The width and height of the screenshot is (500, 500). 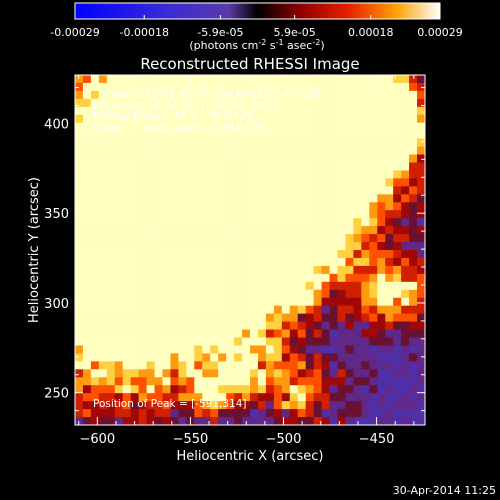 I want to click on colorbar-tick-label: 0.00029, so click(x=440, y=32).